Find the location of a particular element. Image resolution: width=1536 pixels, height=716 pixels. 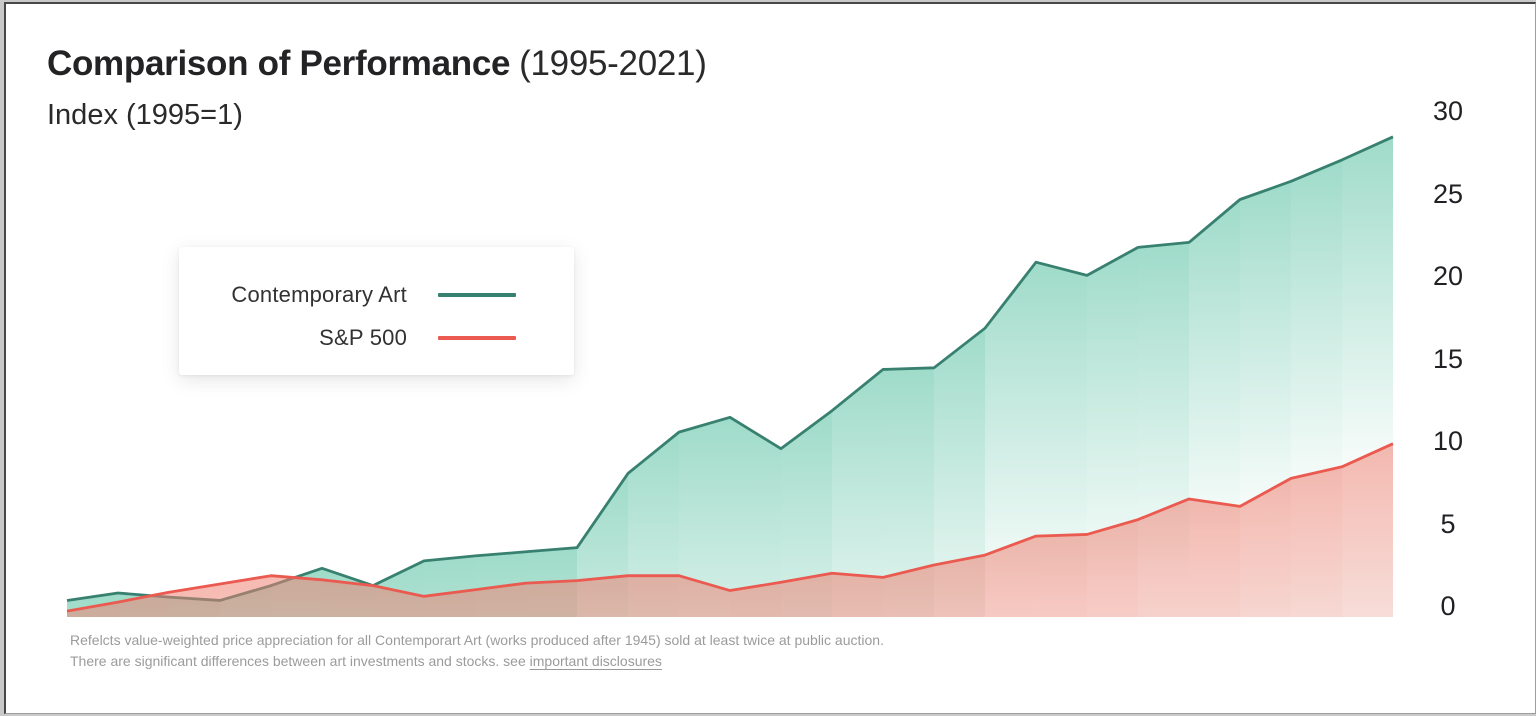

y-tick-label: 30 is located at coordinates (1448, 111).